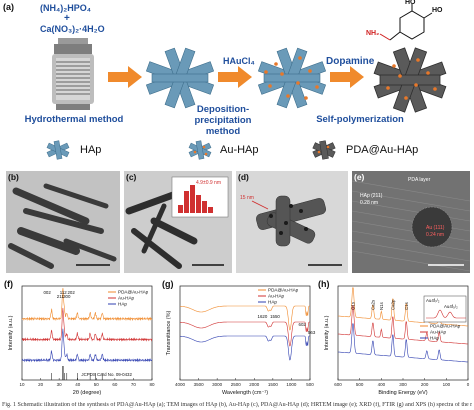  I want to click on tem-image-b: (b), so click(63, 222).